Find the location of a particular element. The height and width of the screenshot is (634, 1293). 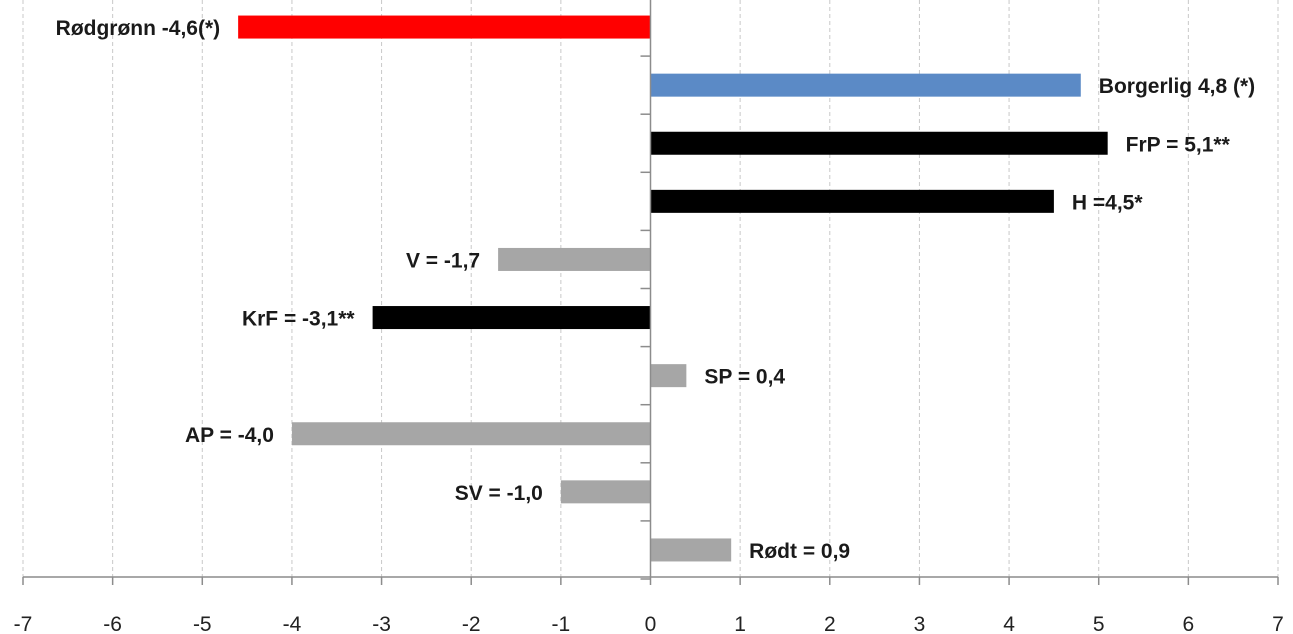

bar-krf is located at coordinates (511, 318).